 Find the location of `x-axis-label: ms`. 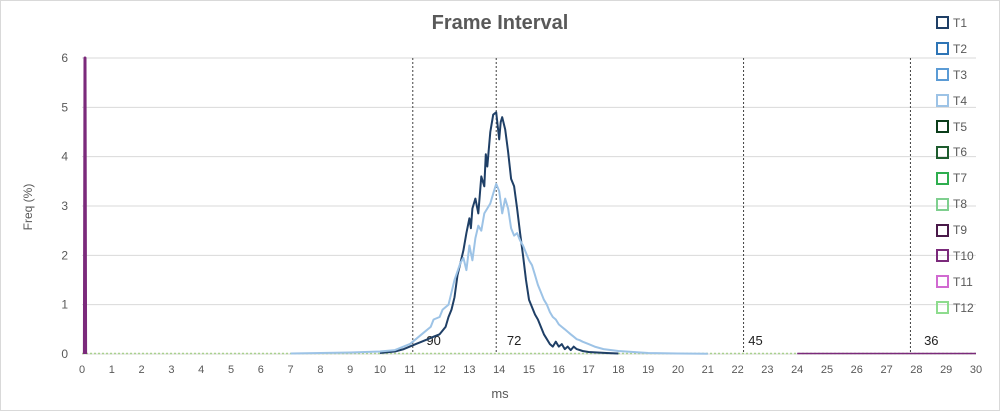

x-axis-label: ms is located at coordinates (500, 393).